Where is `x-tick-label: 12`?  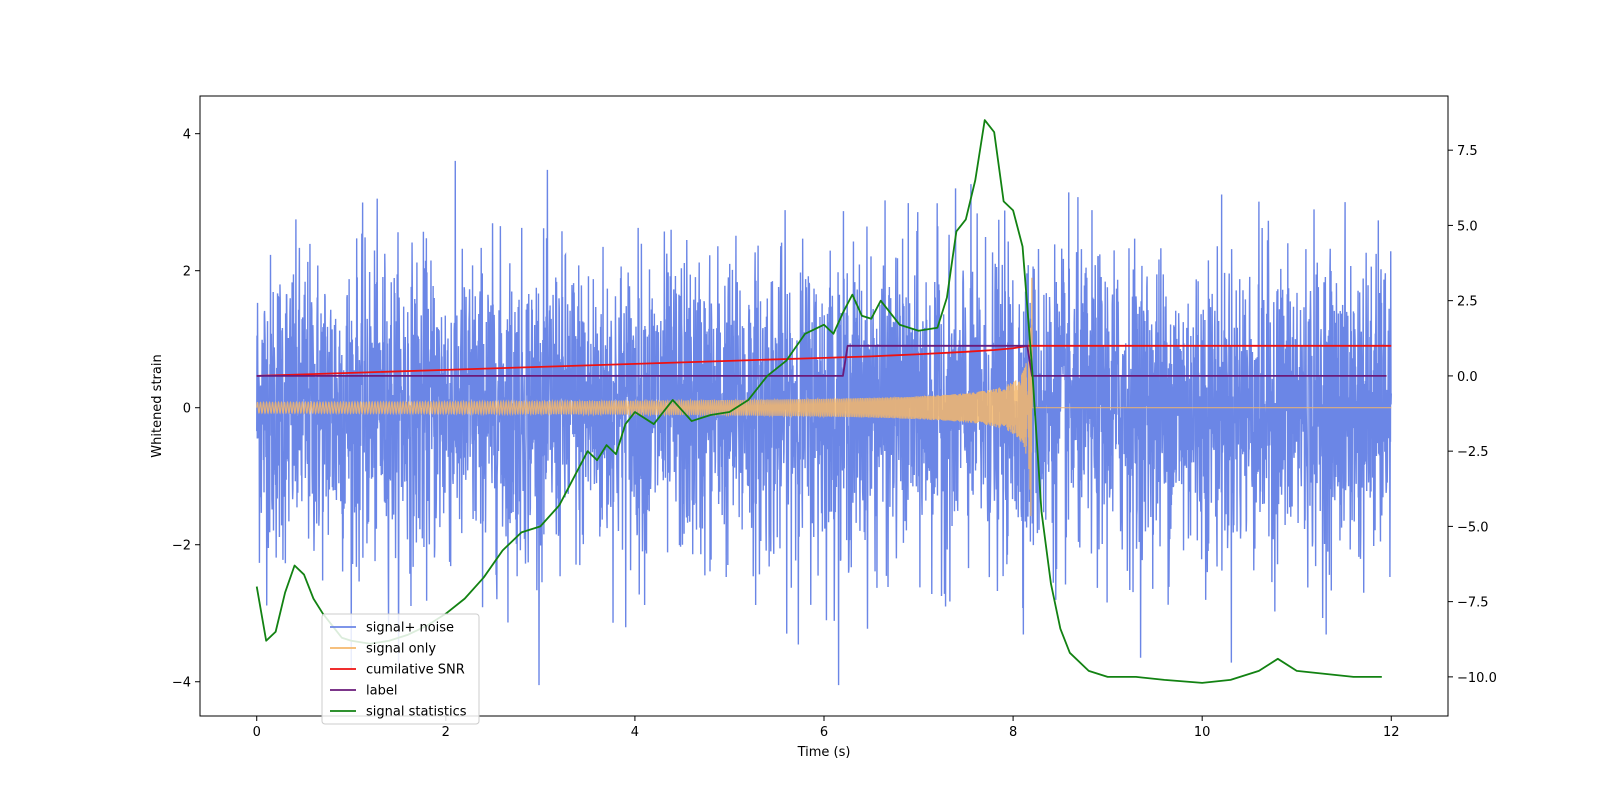
x-tick-label: 12 is located at coordinates (1391, 732).